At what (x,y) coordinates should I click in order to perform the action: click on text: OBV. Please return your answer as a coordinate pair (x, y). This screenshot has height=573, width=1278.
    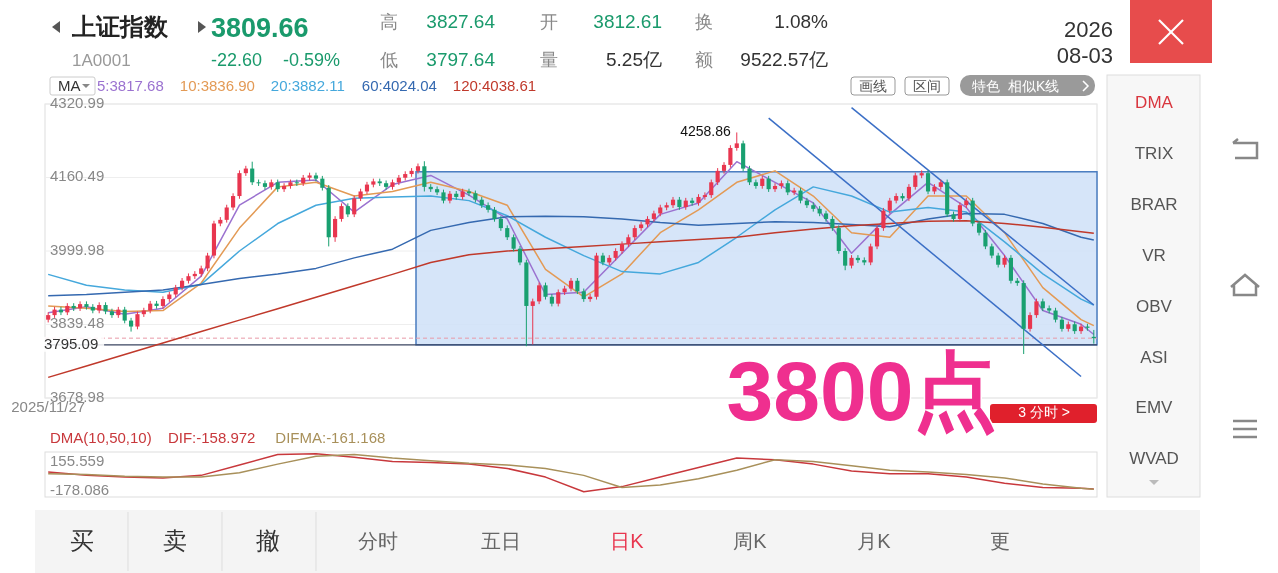
    Looking at the image, I should click on (1154, 306).